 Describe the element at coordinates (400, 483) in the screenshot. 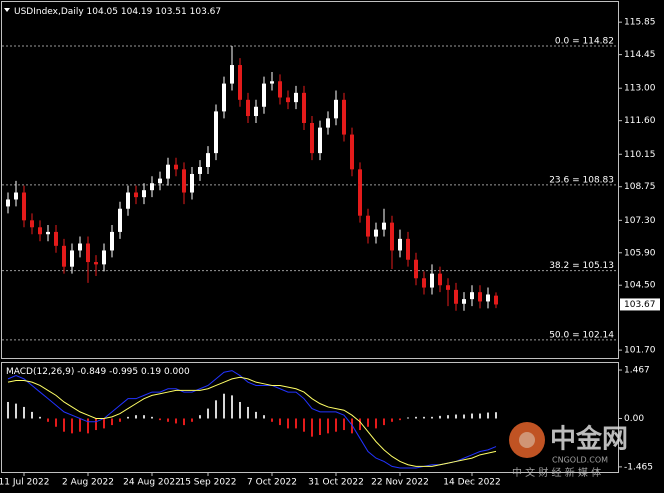

I see `x-tick-label: 22 Nov 2022` at that location.